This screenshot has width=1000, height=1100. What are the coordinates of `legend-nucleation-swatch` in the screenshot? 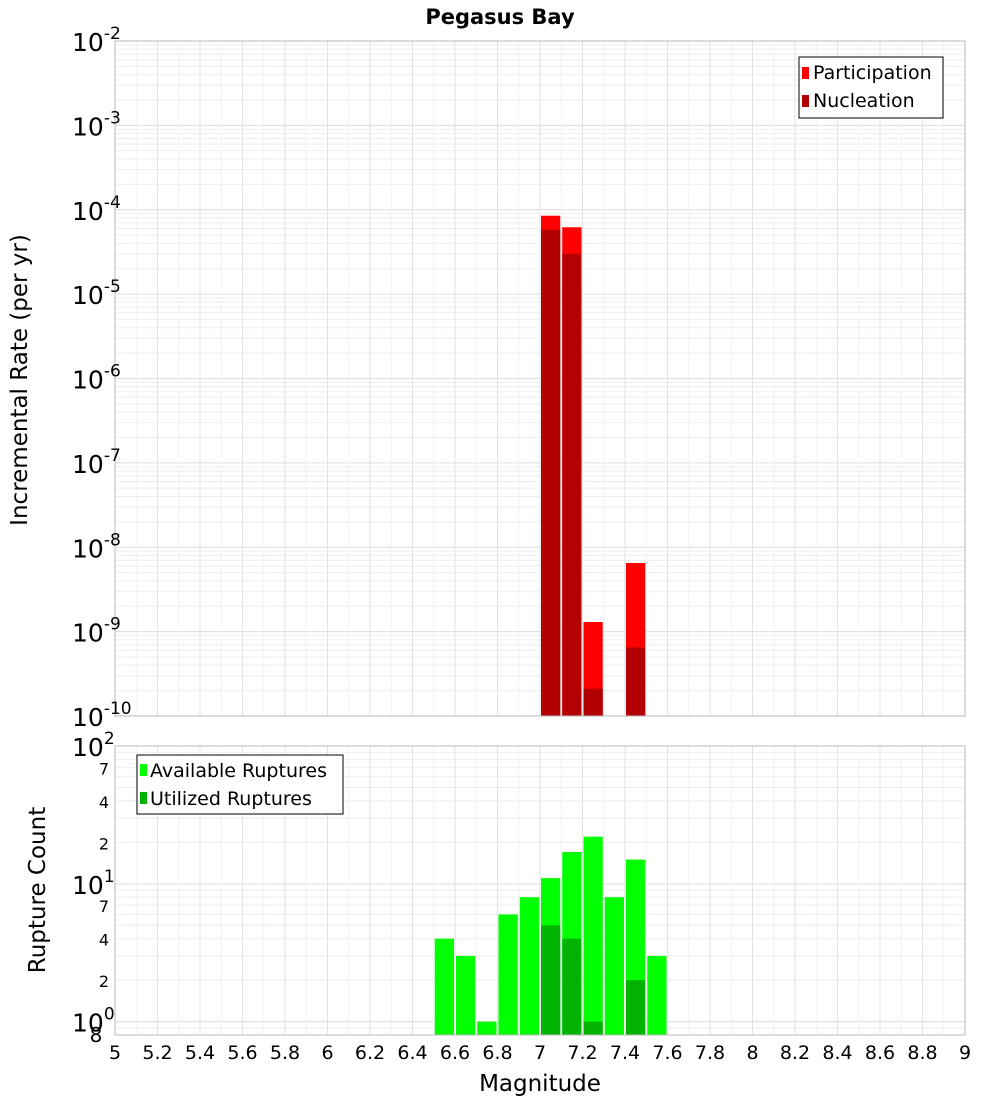 It's located at (805, 101).